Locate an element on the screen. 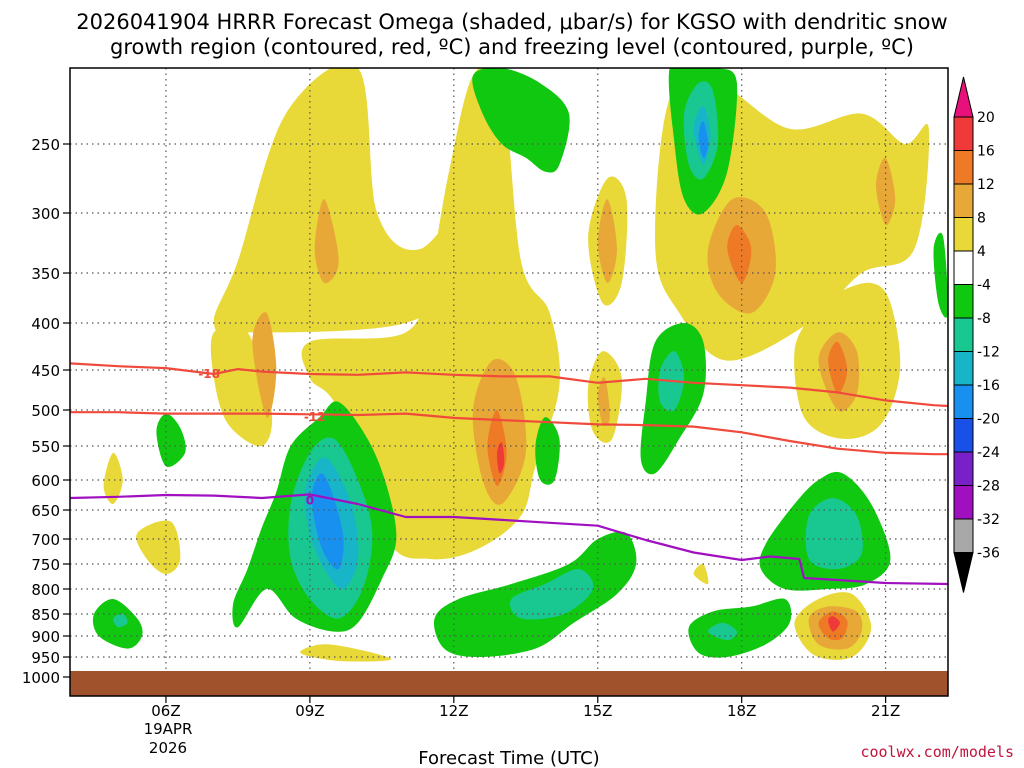 The height and width of the screenshot is (768, 1024). y-tick-label-750: 750 is located at coordinates (45, 565).